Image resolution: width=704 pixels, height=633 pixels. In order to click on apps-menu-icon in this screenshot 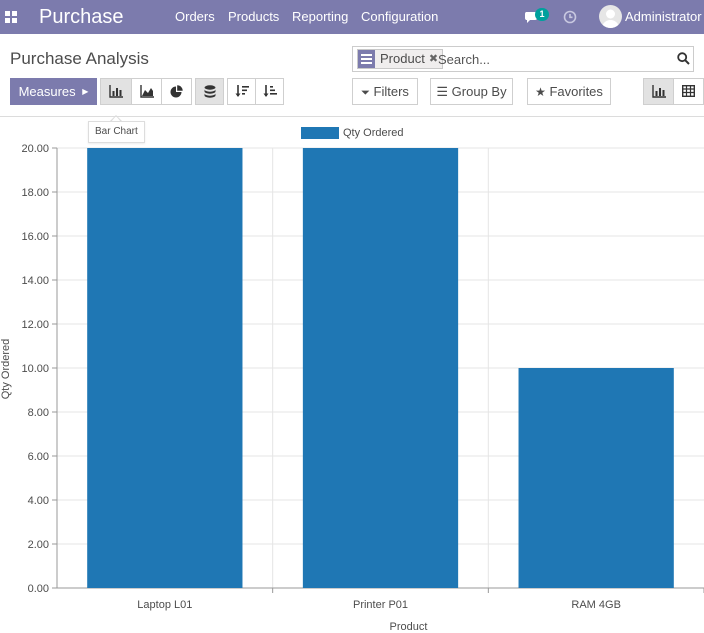, I will do `click(11, 17)`.